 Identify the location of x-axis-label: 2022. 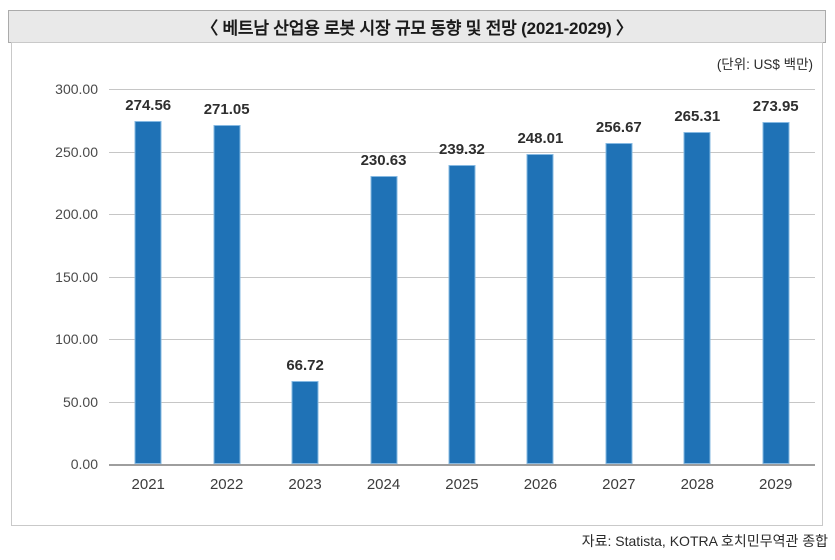
(226, 484).